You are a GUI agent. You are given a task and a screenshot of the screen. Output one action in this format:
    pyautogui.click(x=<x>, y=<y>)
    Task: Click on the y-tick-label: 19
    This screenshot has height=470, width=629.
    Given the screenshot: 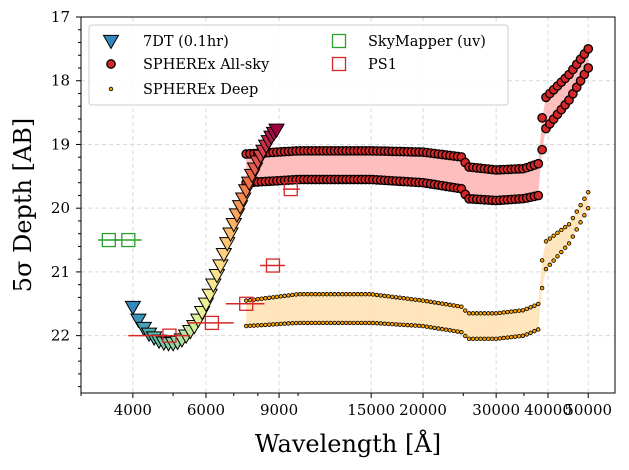 What is the action you would take?
    pyautogui.click(x=60, y=144)
    